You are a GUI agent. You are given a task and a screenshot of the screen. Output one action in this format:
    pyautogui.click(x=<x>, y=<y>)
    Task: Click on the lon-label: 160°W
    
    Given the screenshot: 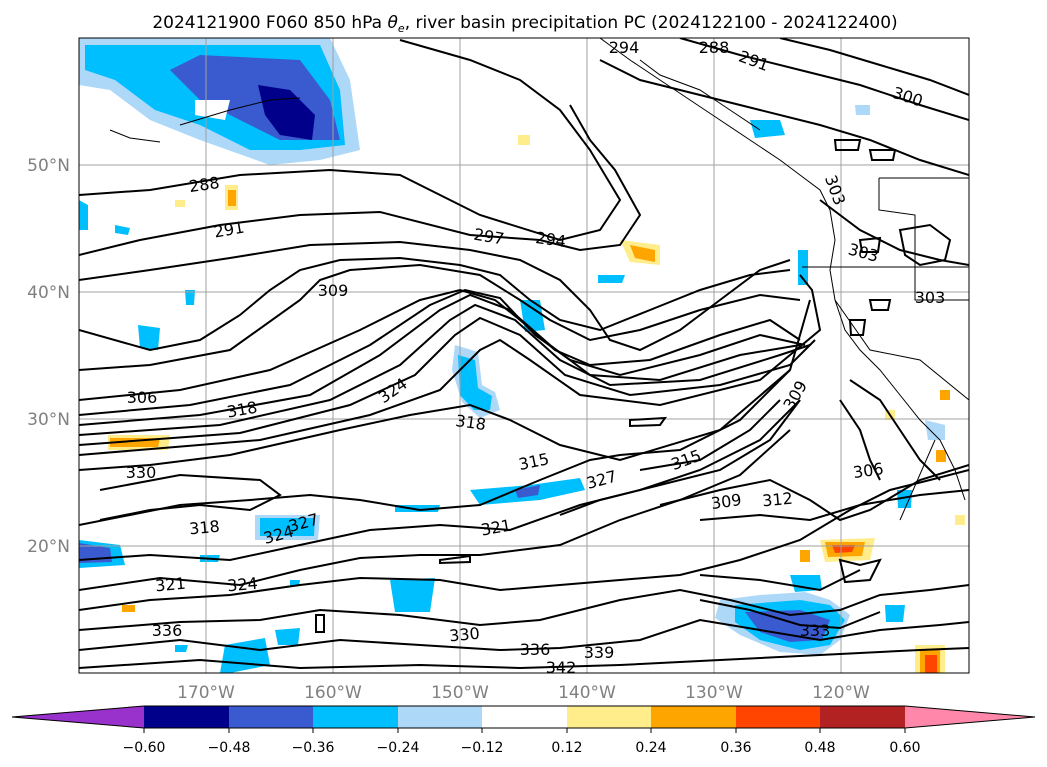 What is the action you would take?
    pyautogui.click(x=333, y=693)
    